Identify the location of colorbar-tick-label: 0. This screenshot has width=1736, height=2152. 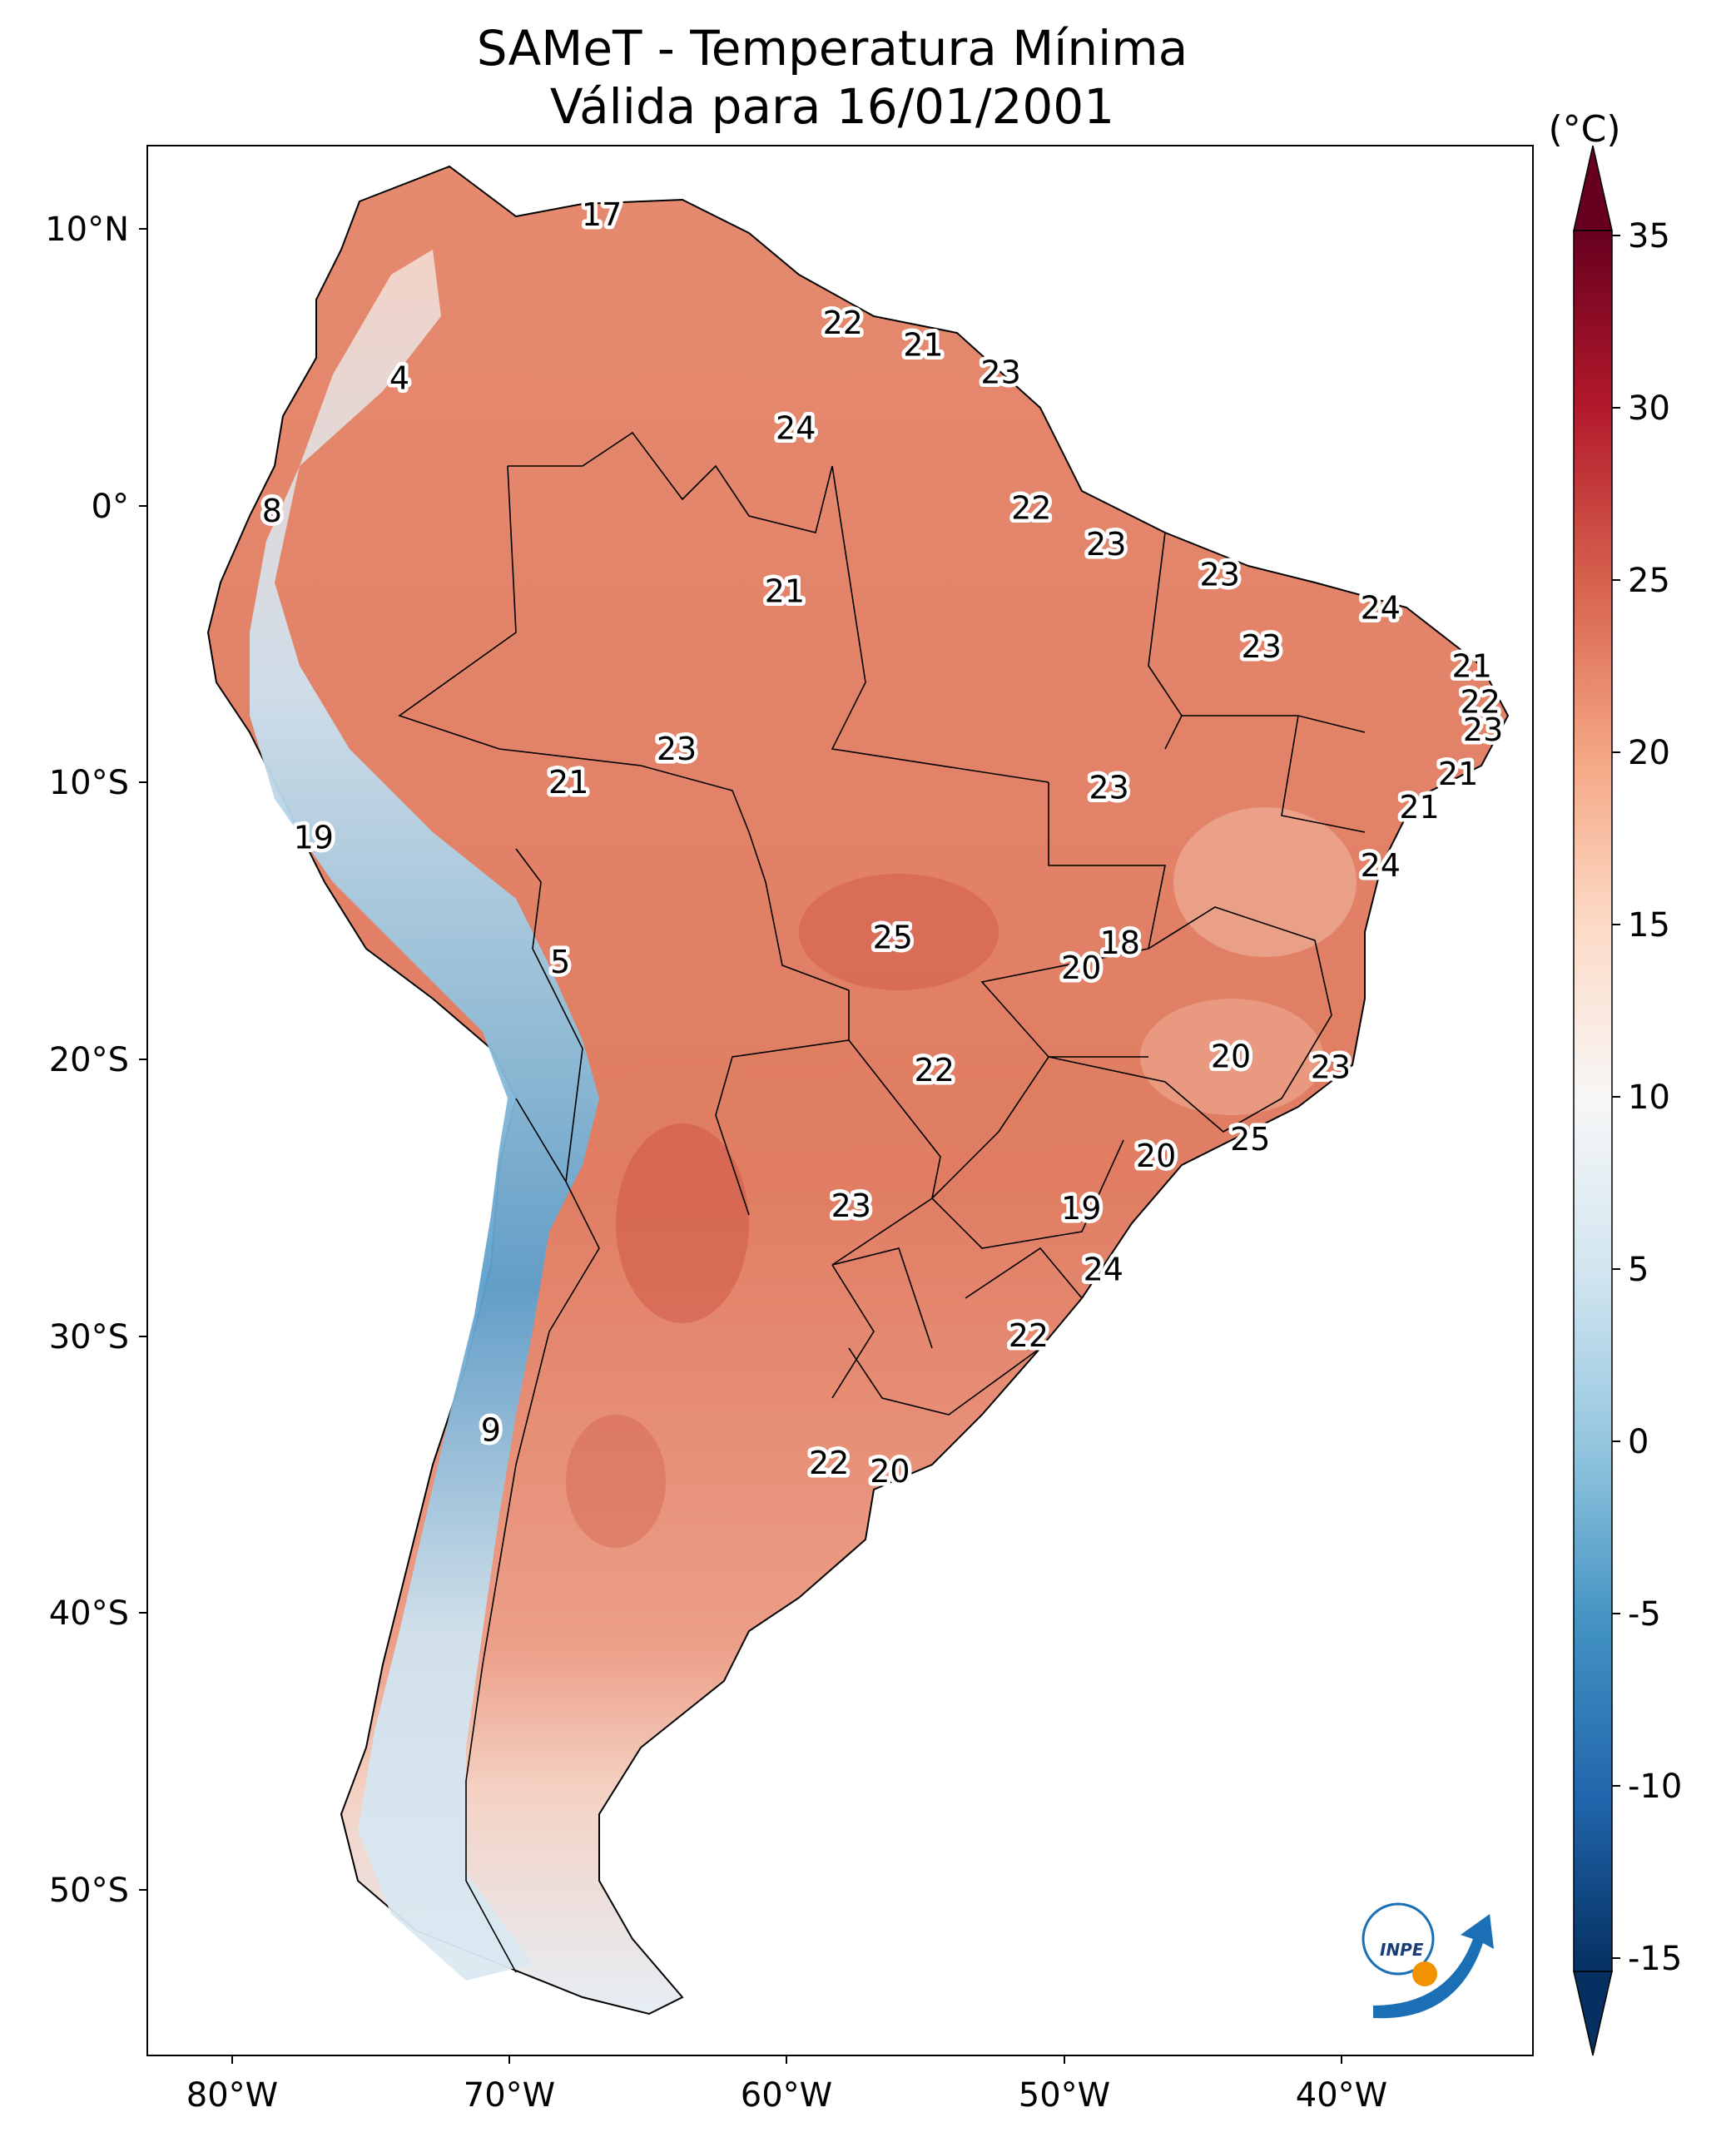
(1638, 1442).